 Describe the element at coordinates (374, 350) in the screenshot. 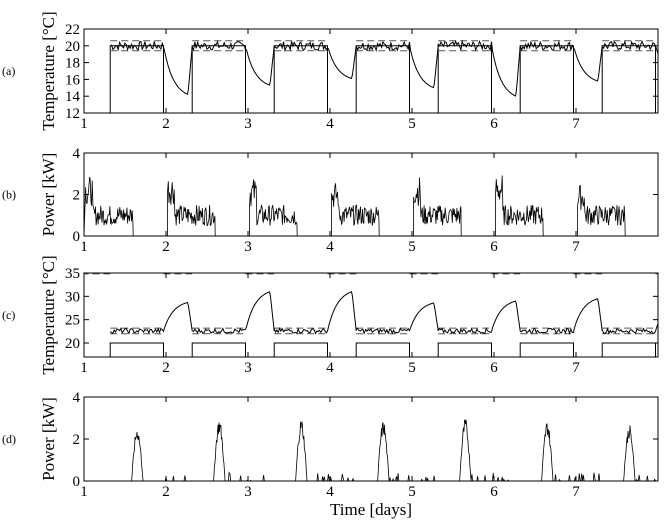

I see `schedule-line` at that location.